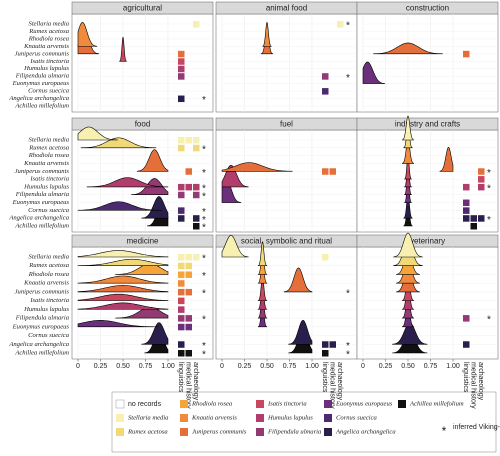 The image size is (500, 456). Describe the element at coordinates (287, 404) in the screenshot. I see `legend-label: Isatis tinctoria` at that location.